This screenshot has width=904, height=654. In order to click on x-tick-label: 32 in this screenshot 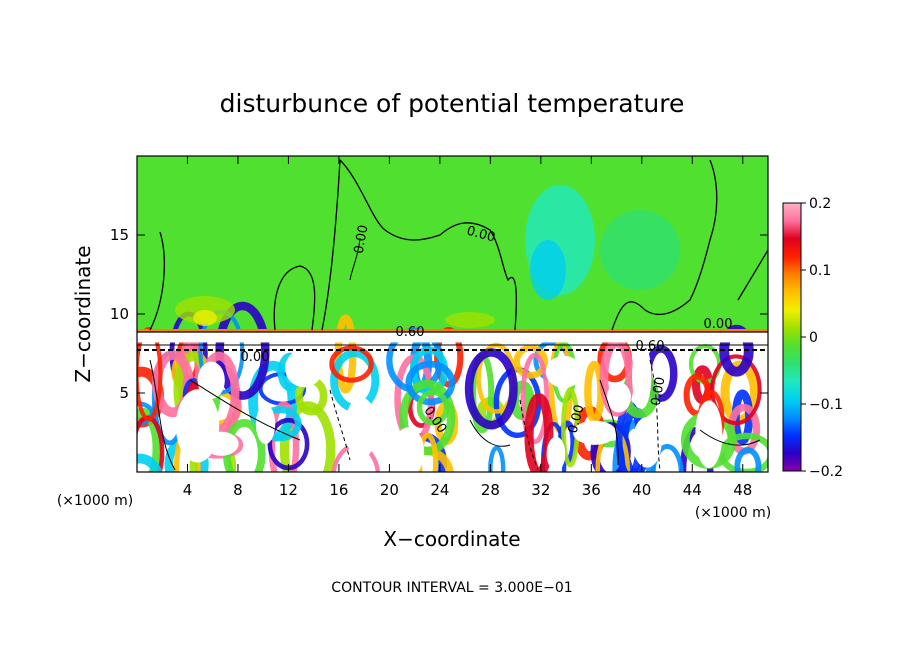, I will do `click(540, 490)`.